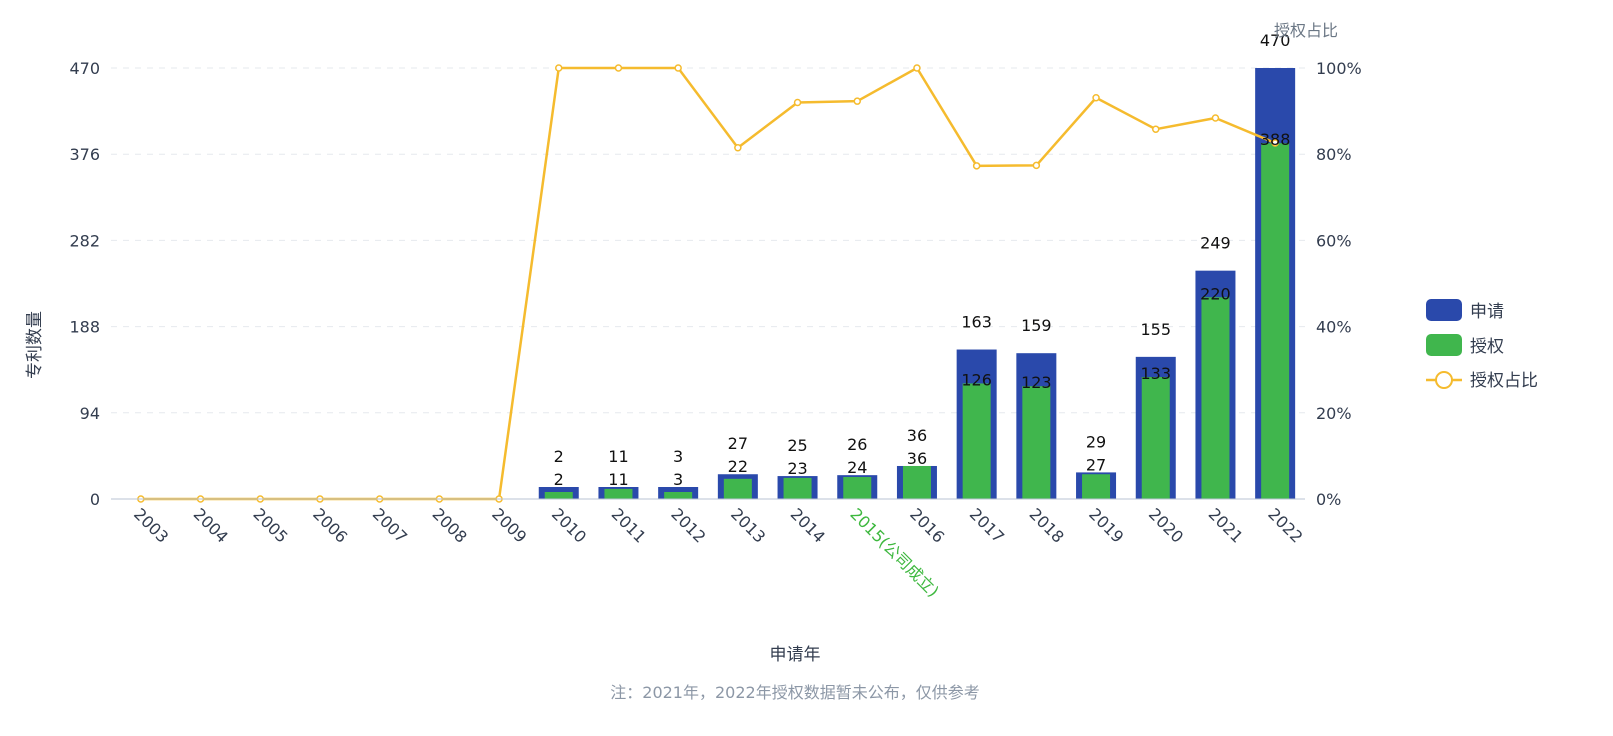 This screenshot has height=736, width=1613. Describe the element at coordinates (1444, 310) in the screenshot. I see `legend-swatch-apply` at that location.